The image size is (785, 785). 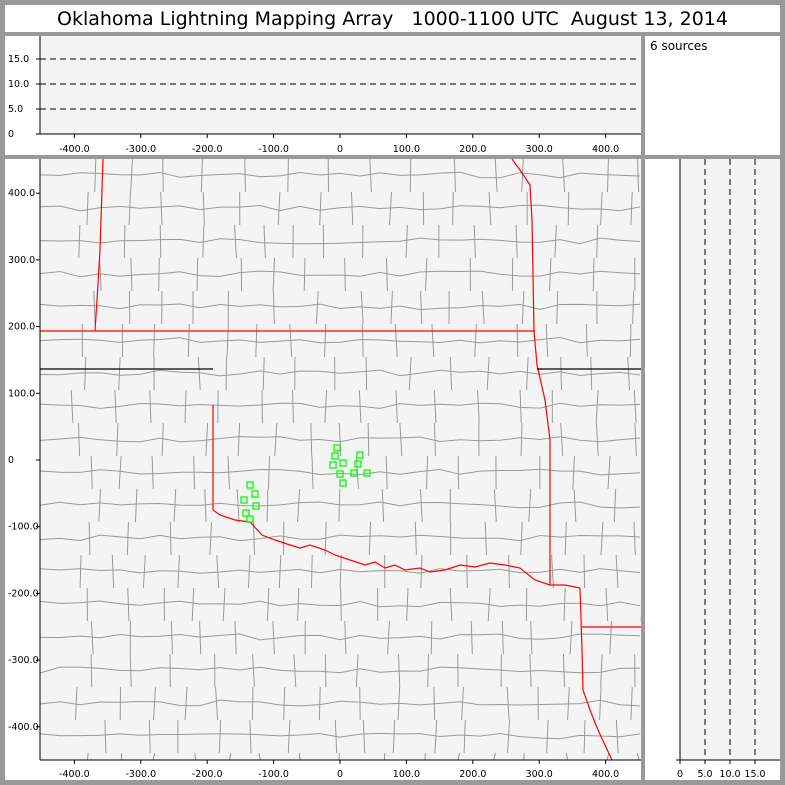 What do you see at coordinates (340, 149) in the screenshot?
I see `altitude-x-tick-label: 0` at bounding box center [340, 149].